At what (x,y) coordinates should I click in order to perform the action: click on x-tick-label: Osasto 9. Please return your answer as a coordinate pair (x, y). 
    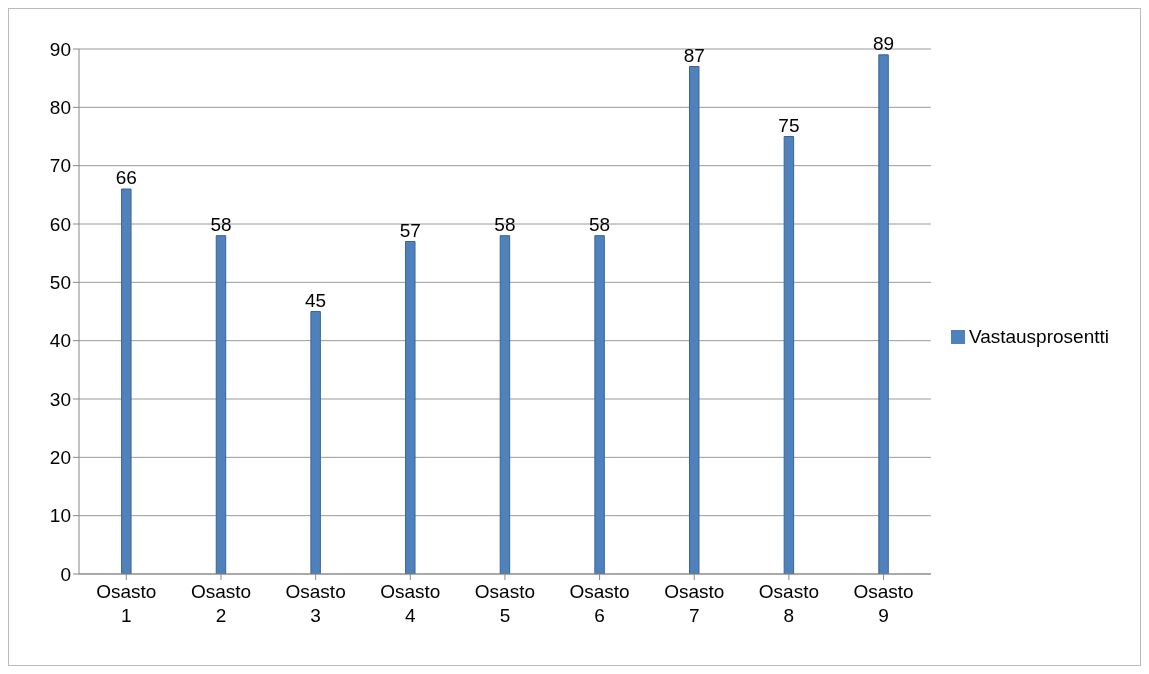
    Looking at the image, I should click on (883, 603).